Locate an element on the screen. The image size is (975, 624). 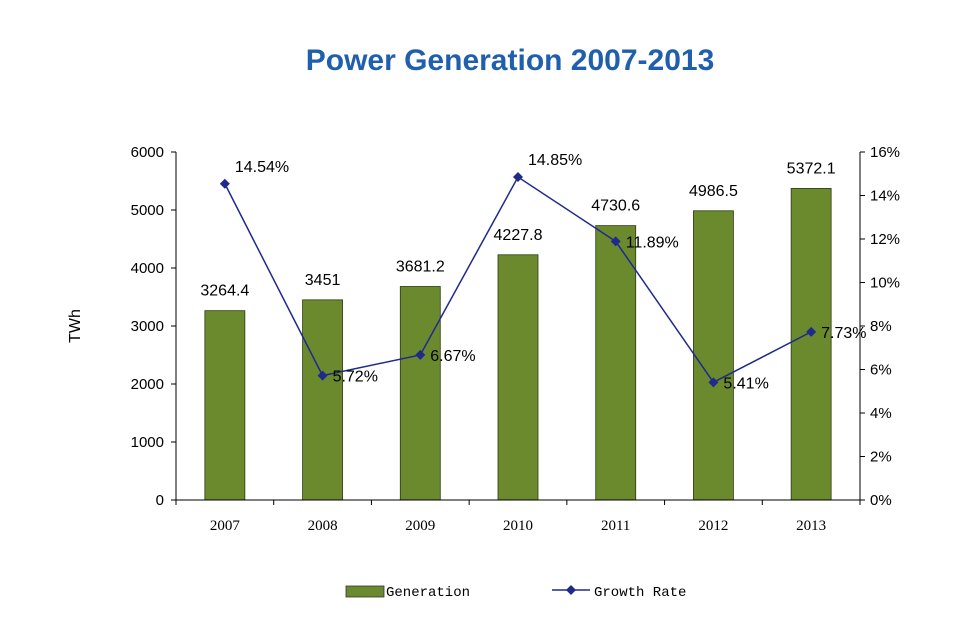
x-tick-label: 2011 is located at coordinates (615, 526).